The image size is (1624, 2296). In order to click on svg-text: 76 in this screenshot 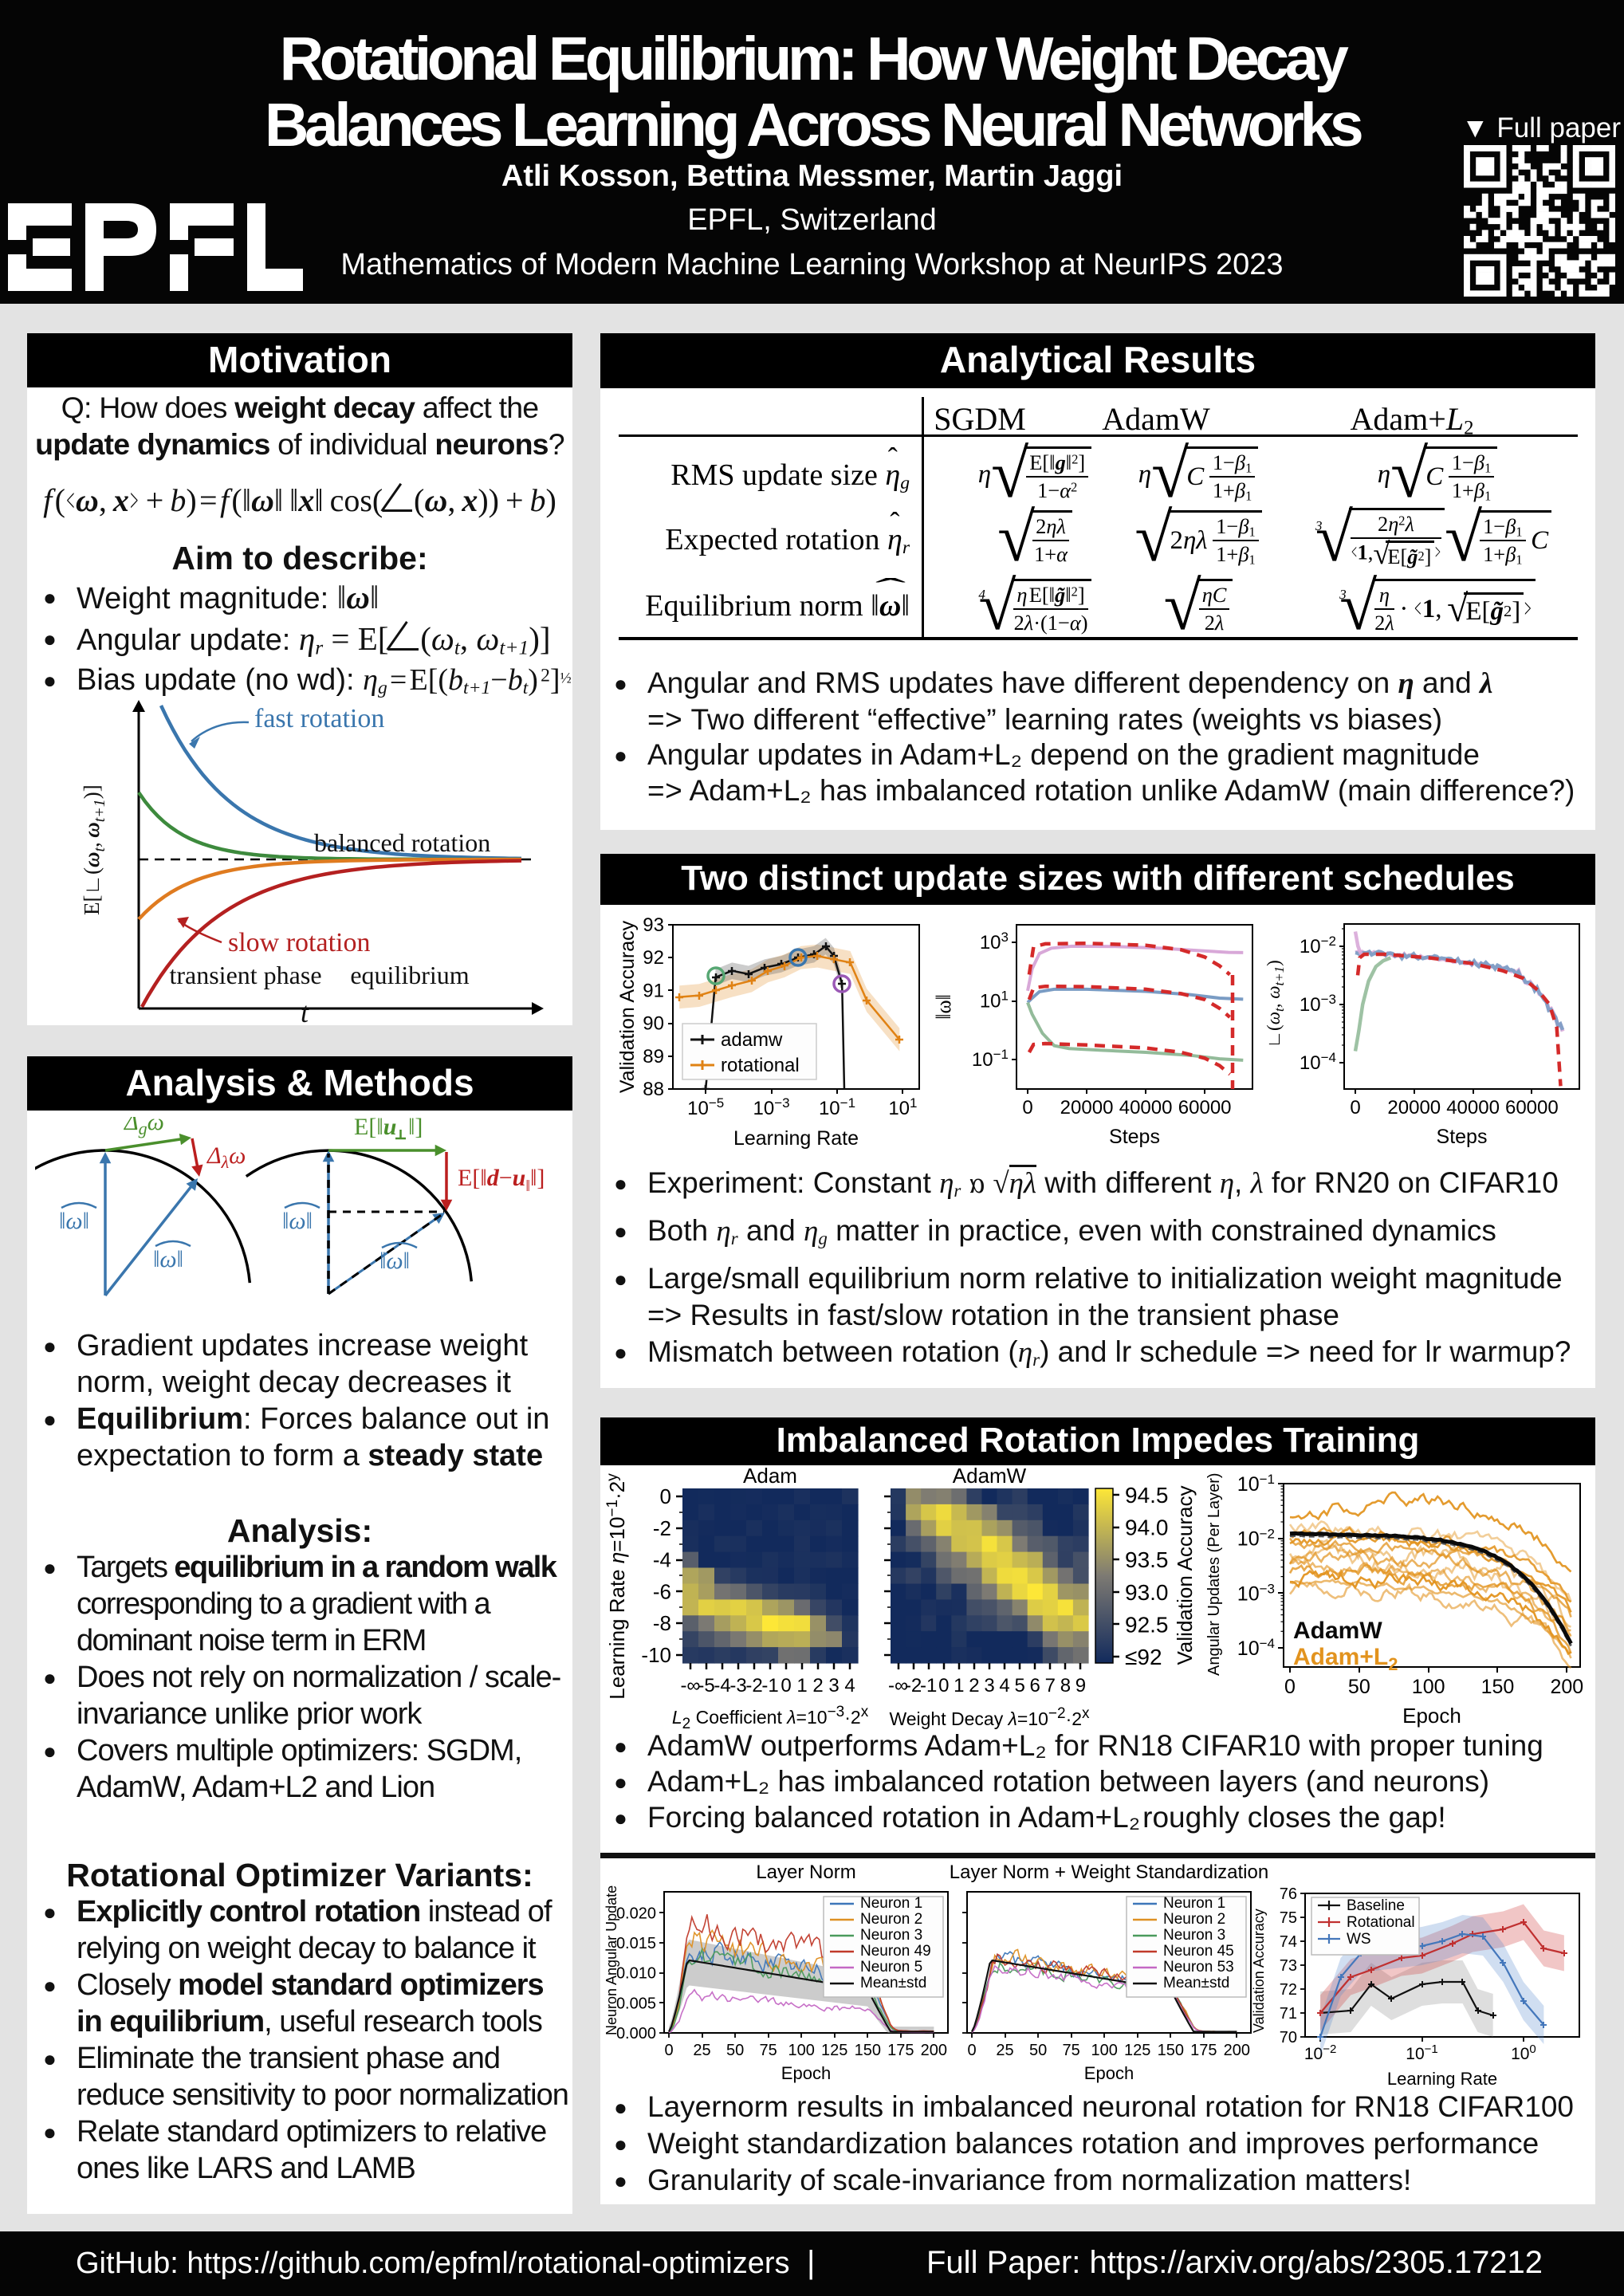, I will do `click(1289, 1894)`.